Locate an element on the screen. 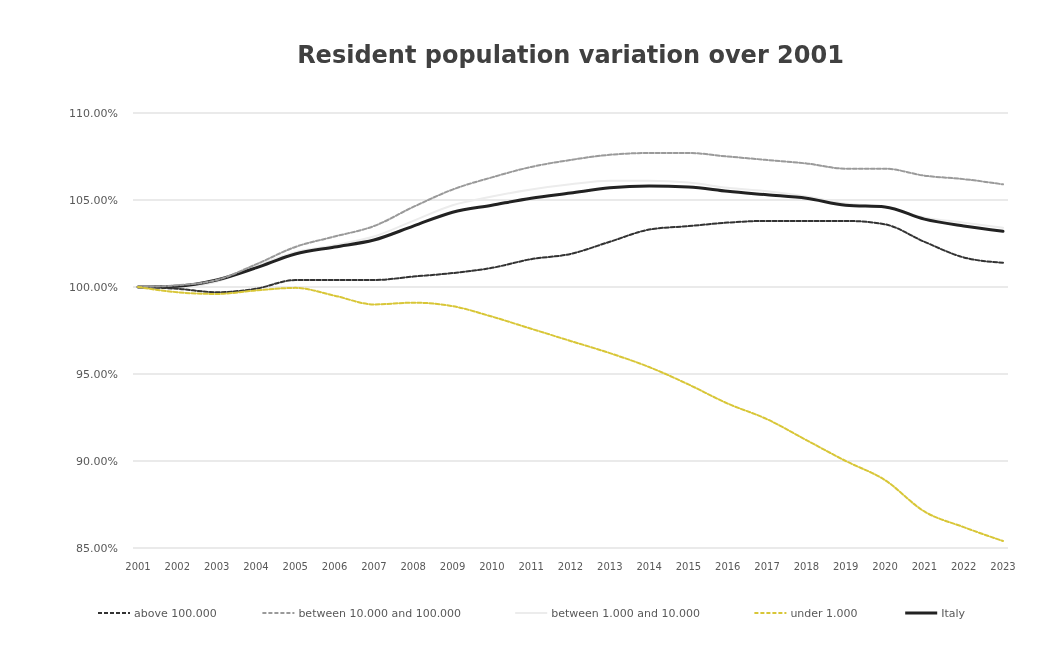  y-tick-label: 110.00% is located at coordinates (93, 113).